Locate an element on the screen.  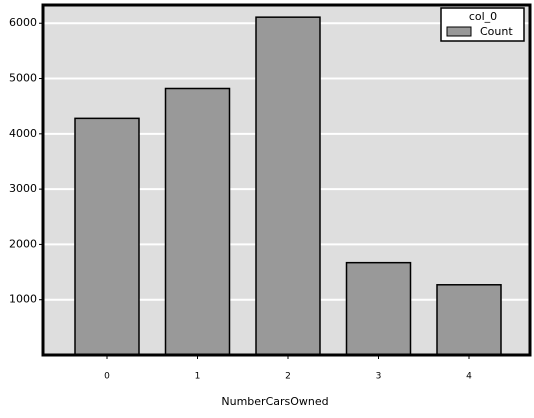
y-tick-label: 1000 is located at coordinates (23, 299).